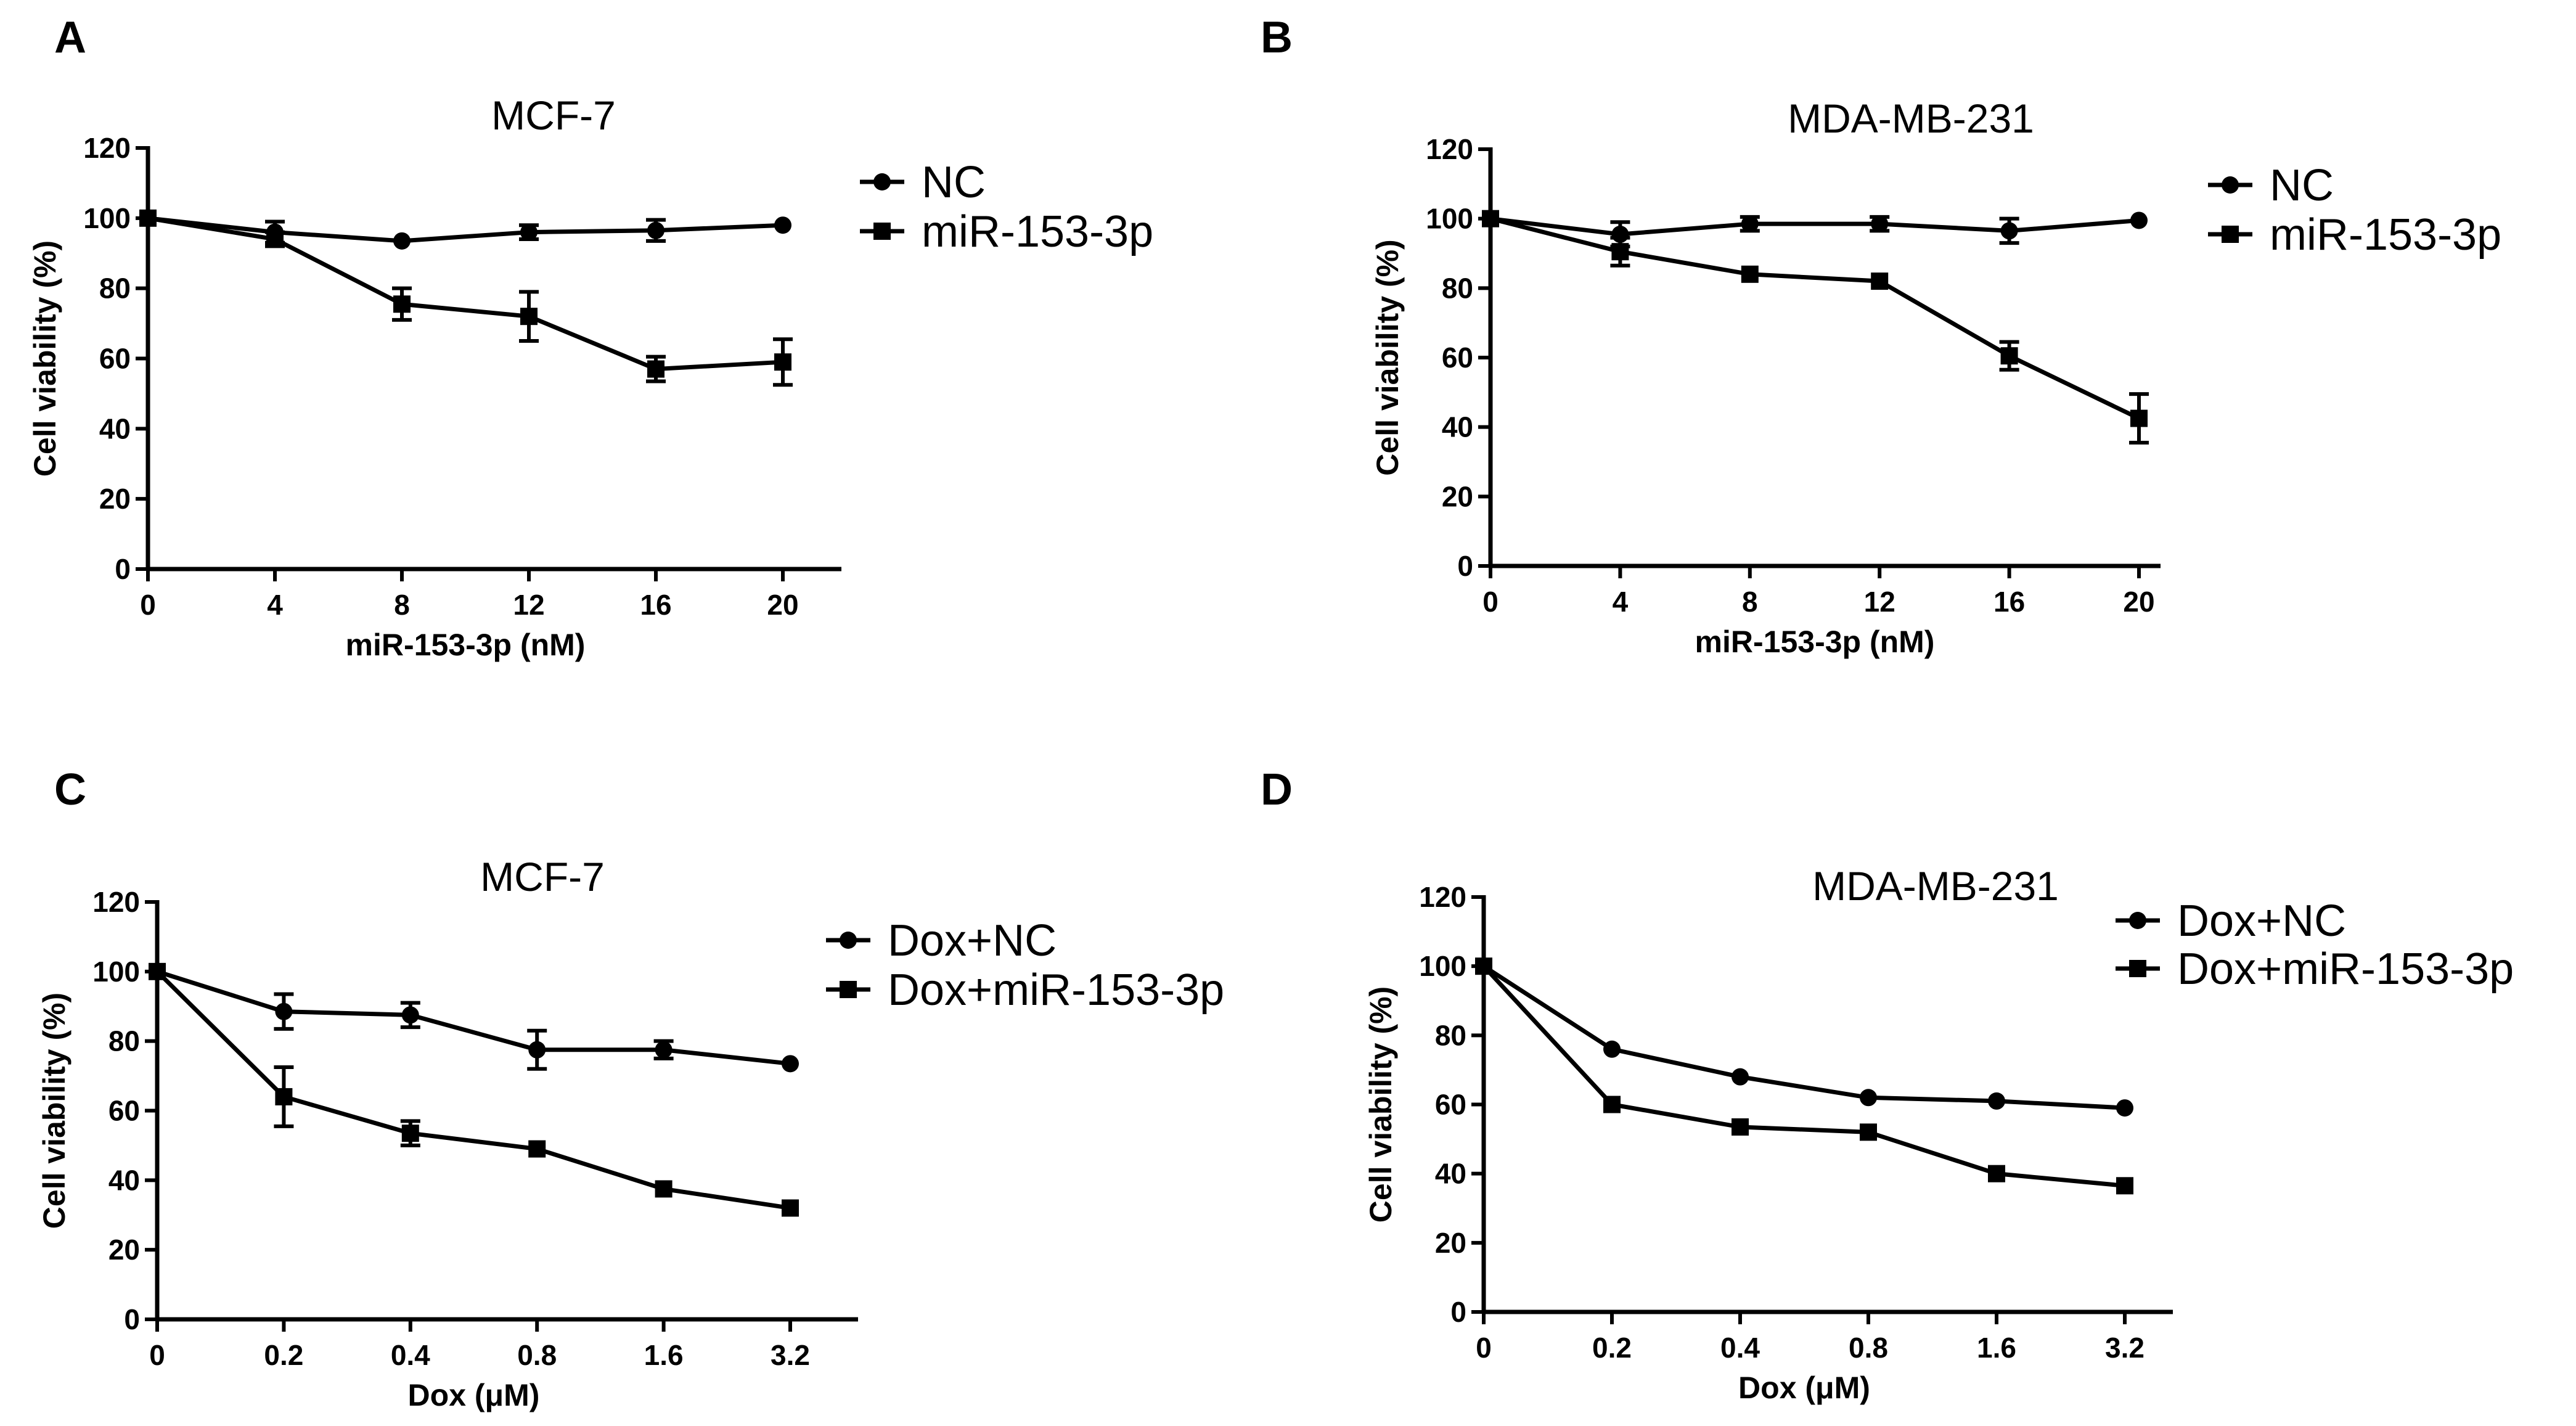 The height and width of the screenshot is (1426, 2576). I want to click on chart-title: MCF-7, so click(542, 876).